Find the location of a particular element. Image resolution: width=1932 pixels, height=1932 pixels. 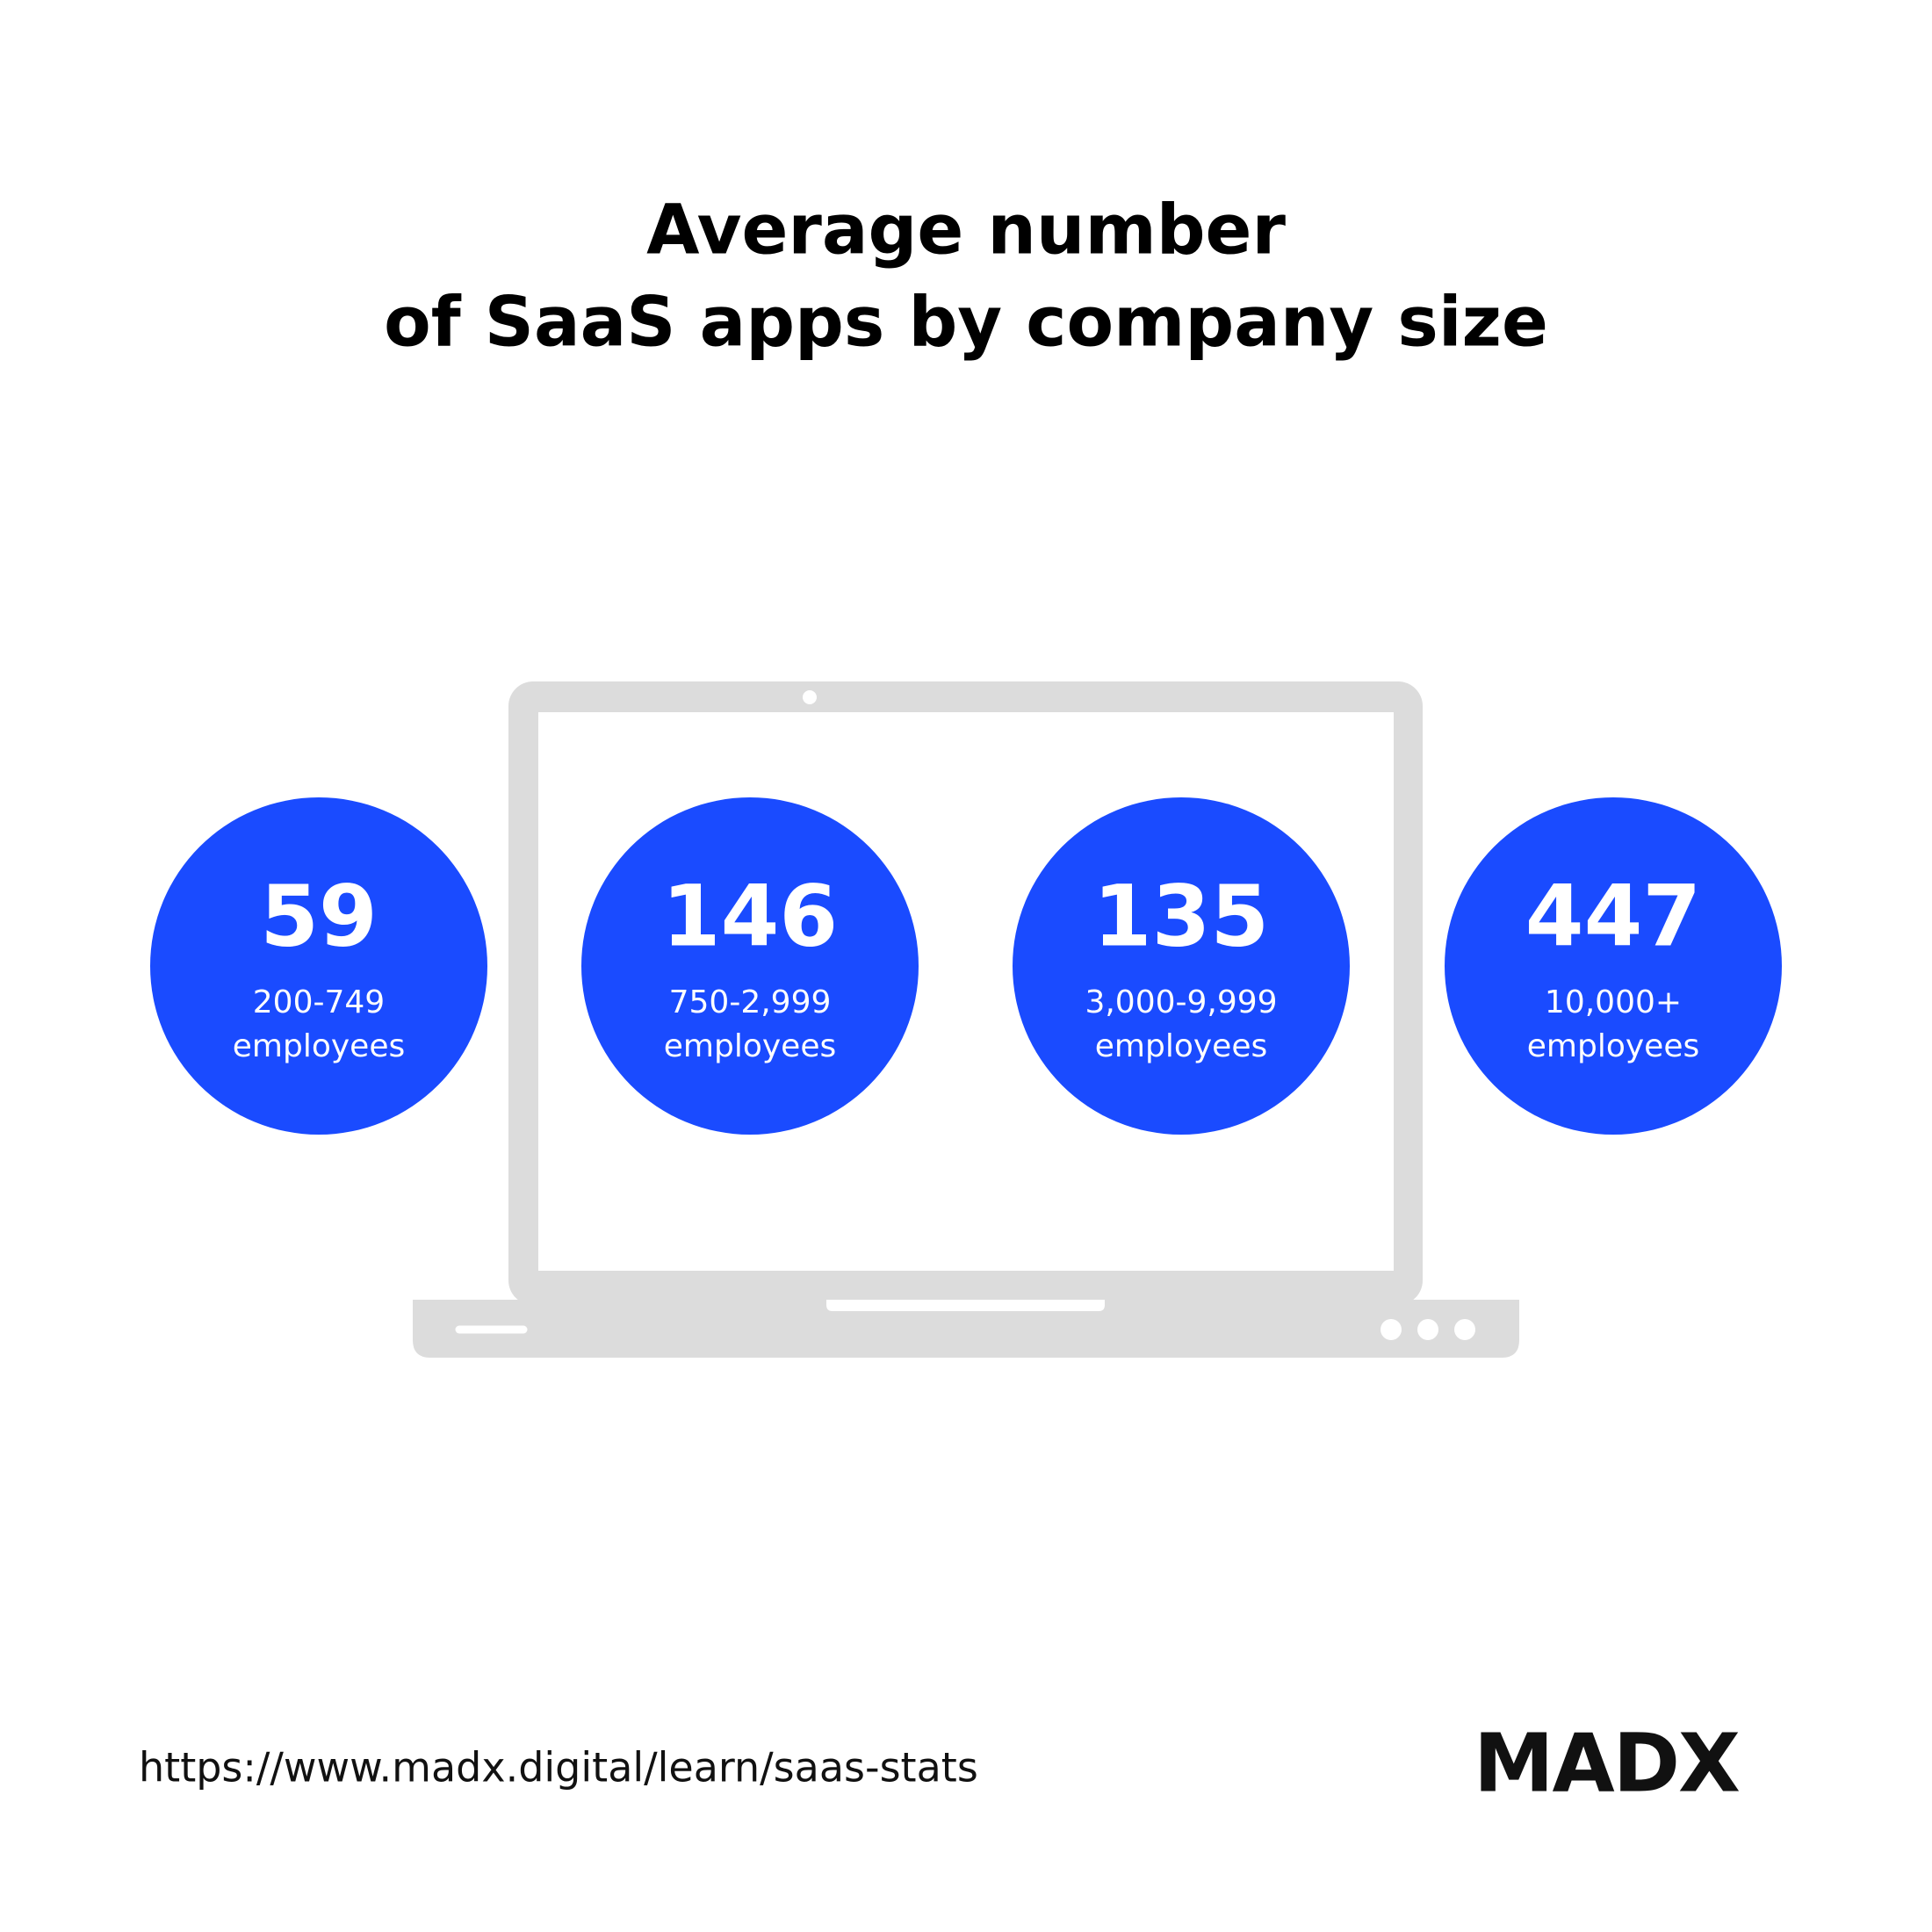

stat-item: 135 3,000-9,999 employees is located at coordinates (1181, 966).